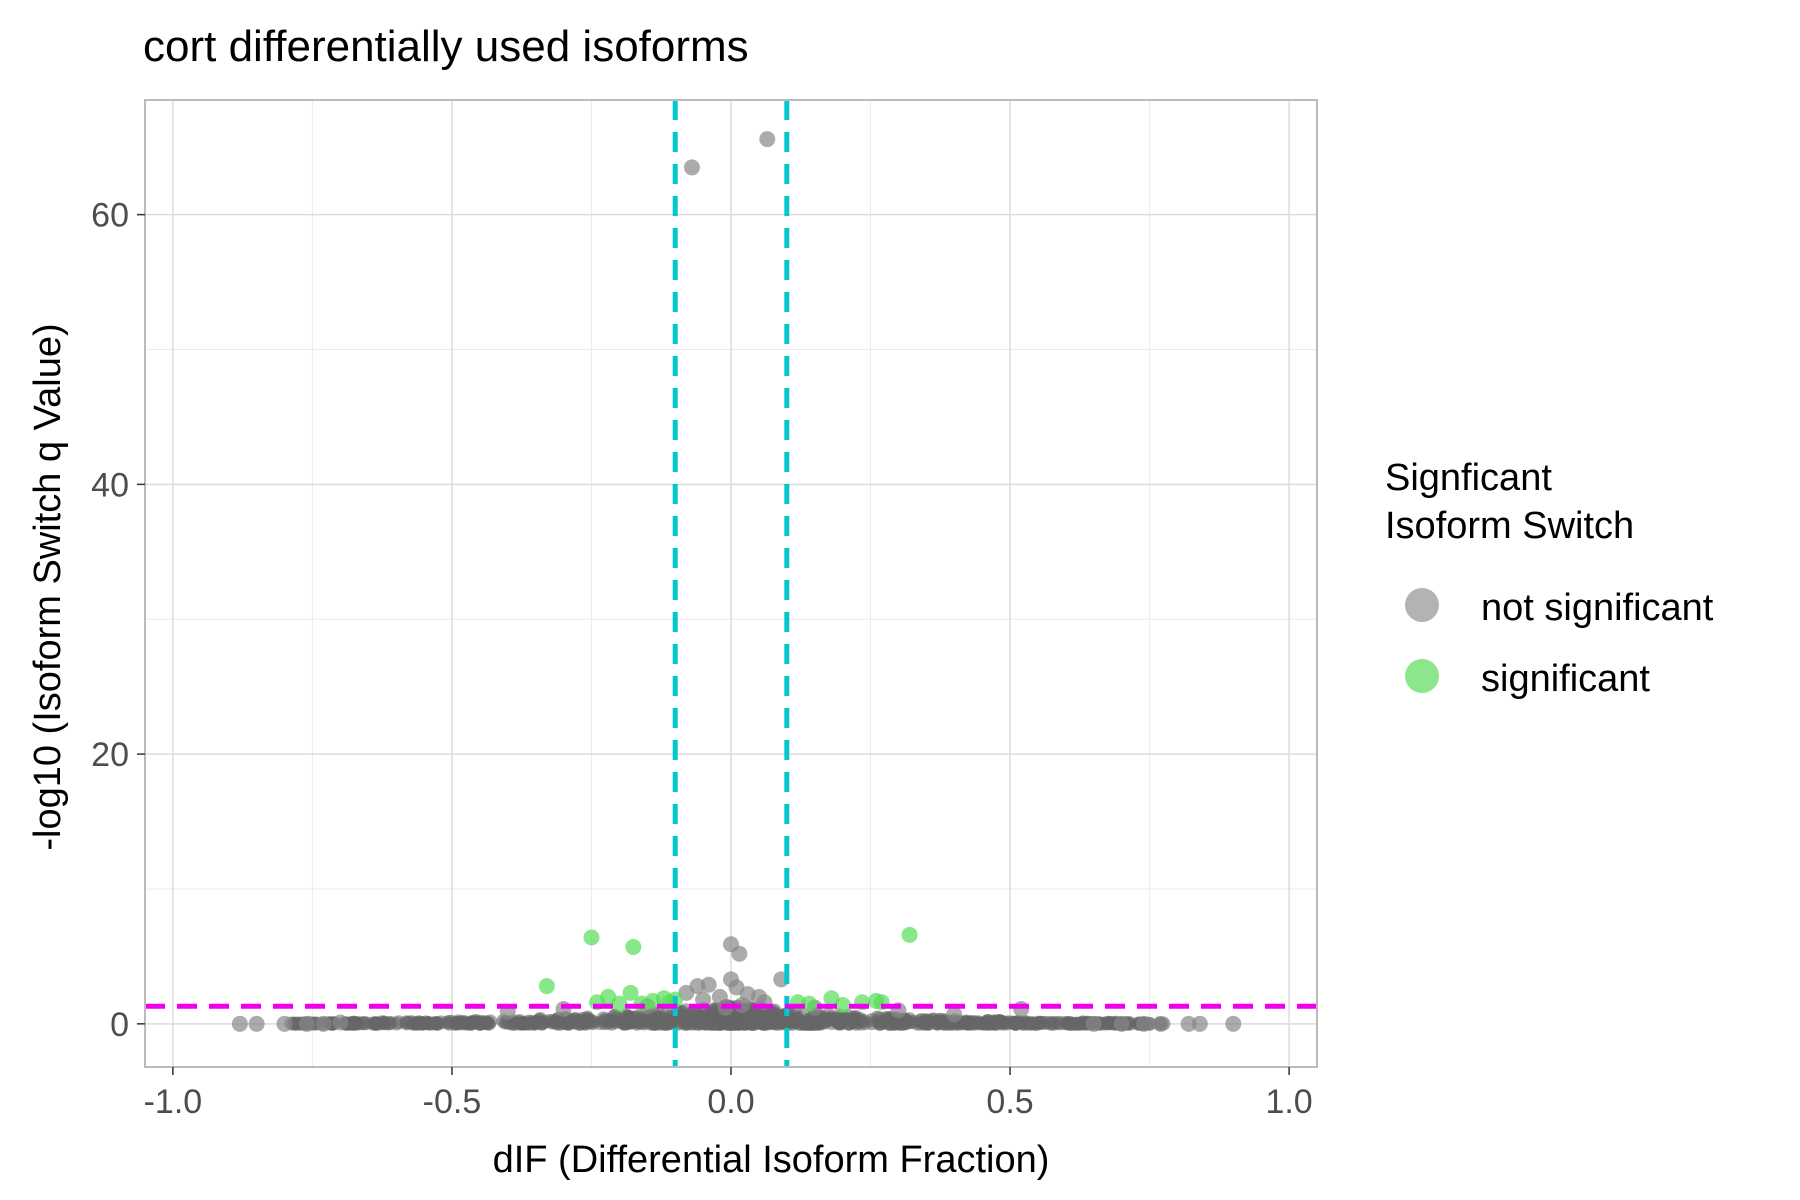  What do you see at coordinates (1422, 676) in the screenshot?
I see `legend-key-significant` at bounding box center [1422, 676].